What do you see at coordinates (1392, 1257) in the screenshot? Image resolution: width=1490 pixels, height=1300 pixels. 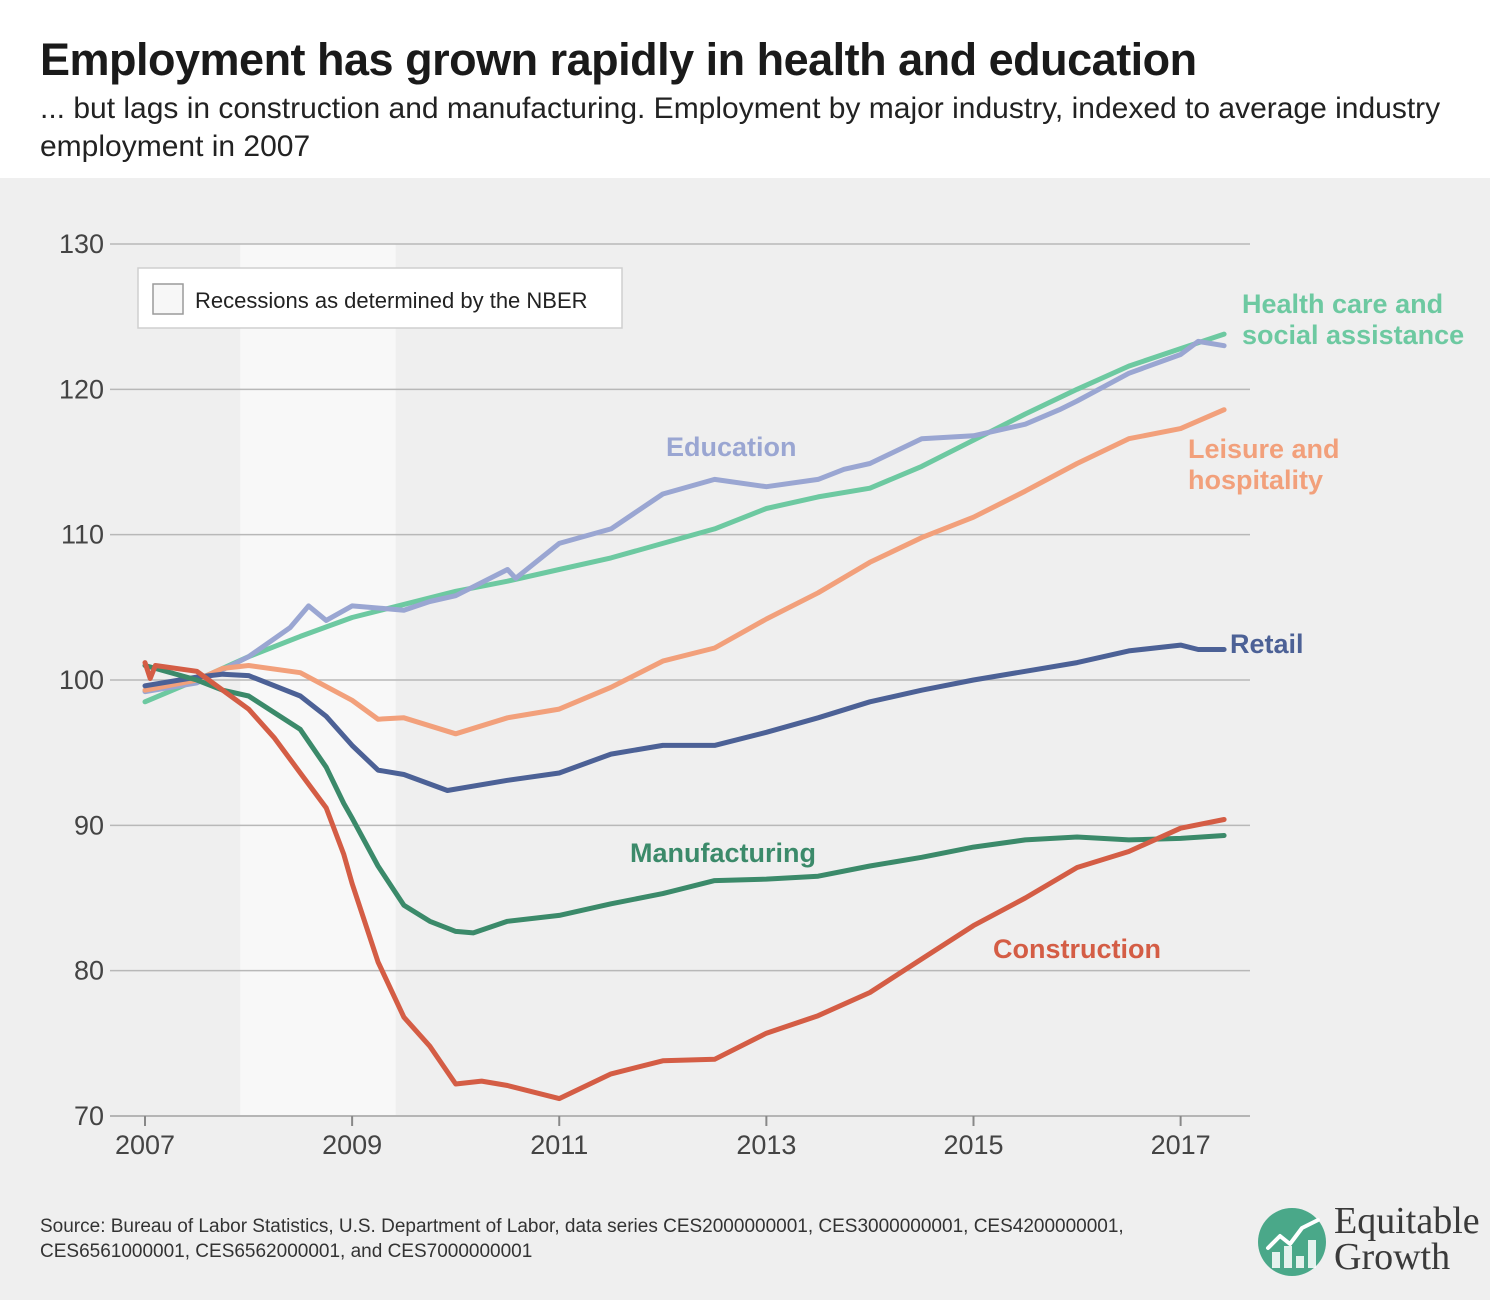 I see `logo-line-2: Growth` at bounding box center [1392, 1257].